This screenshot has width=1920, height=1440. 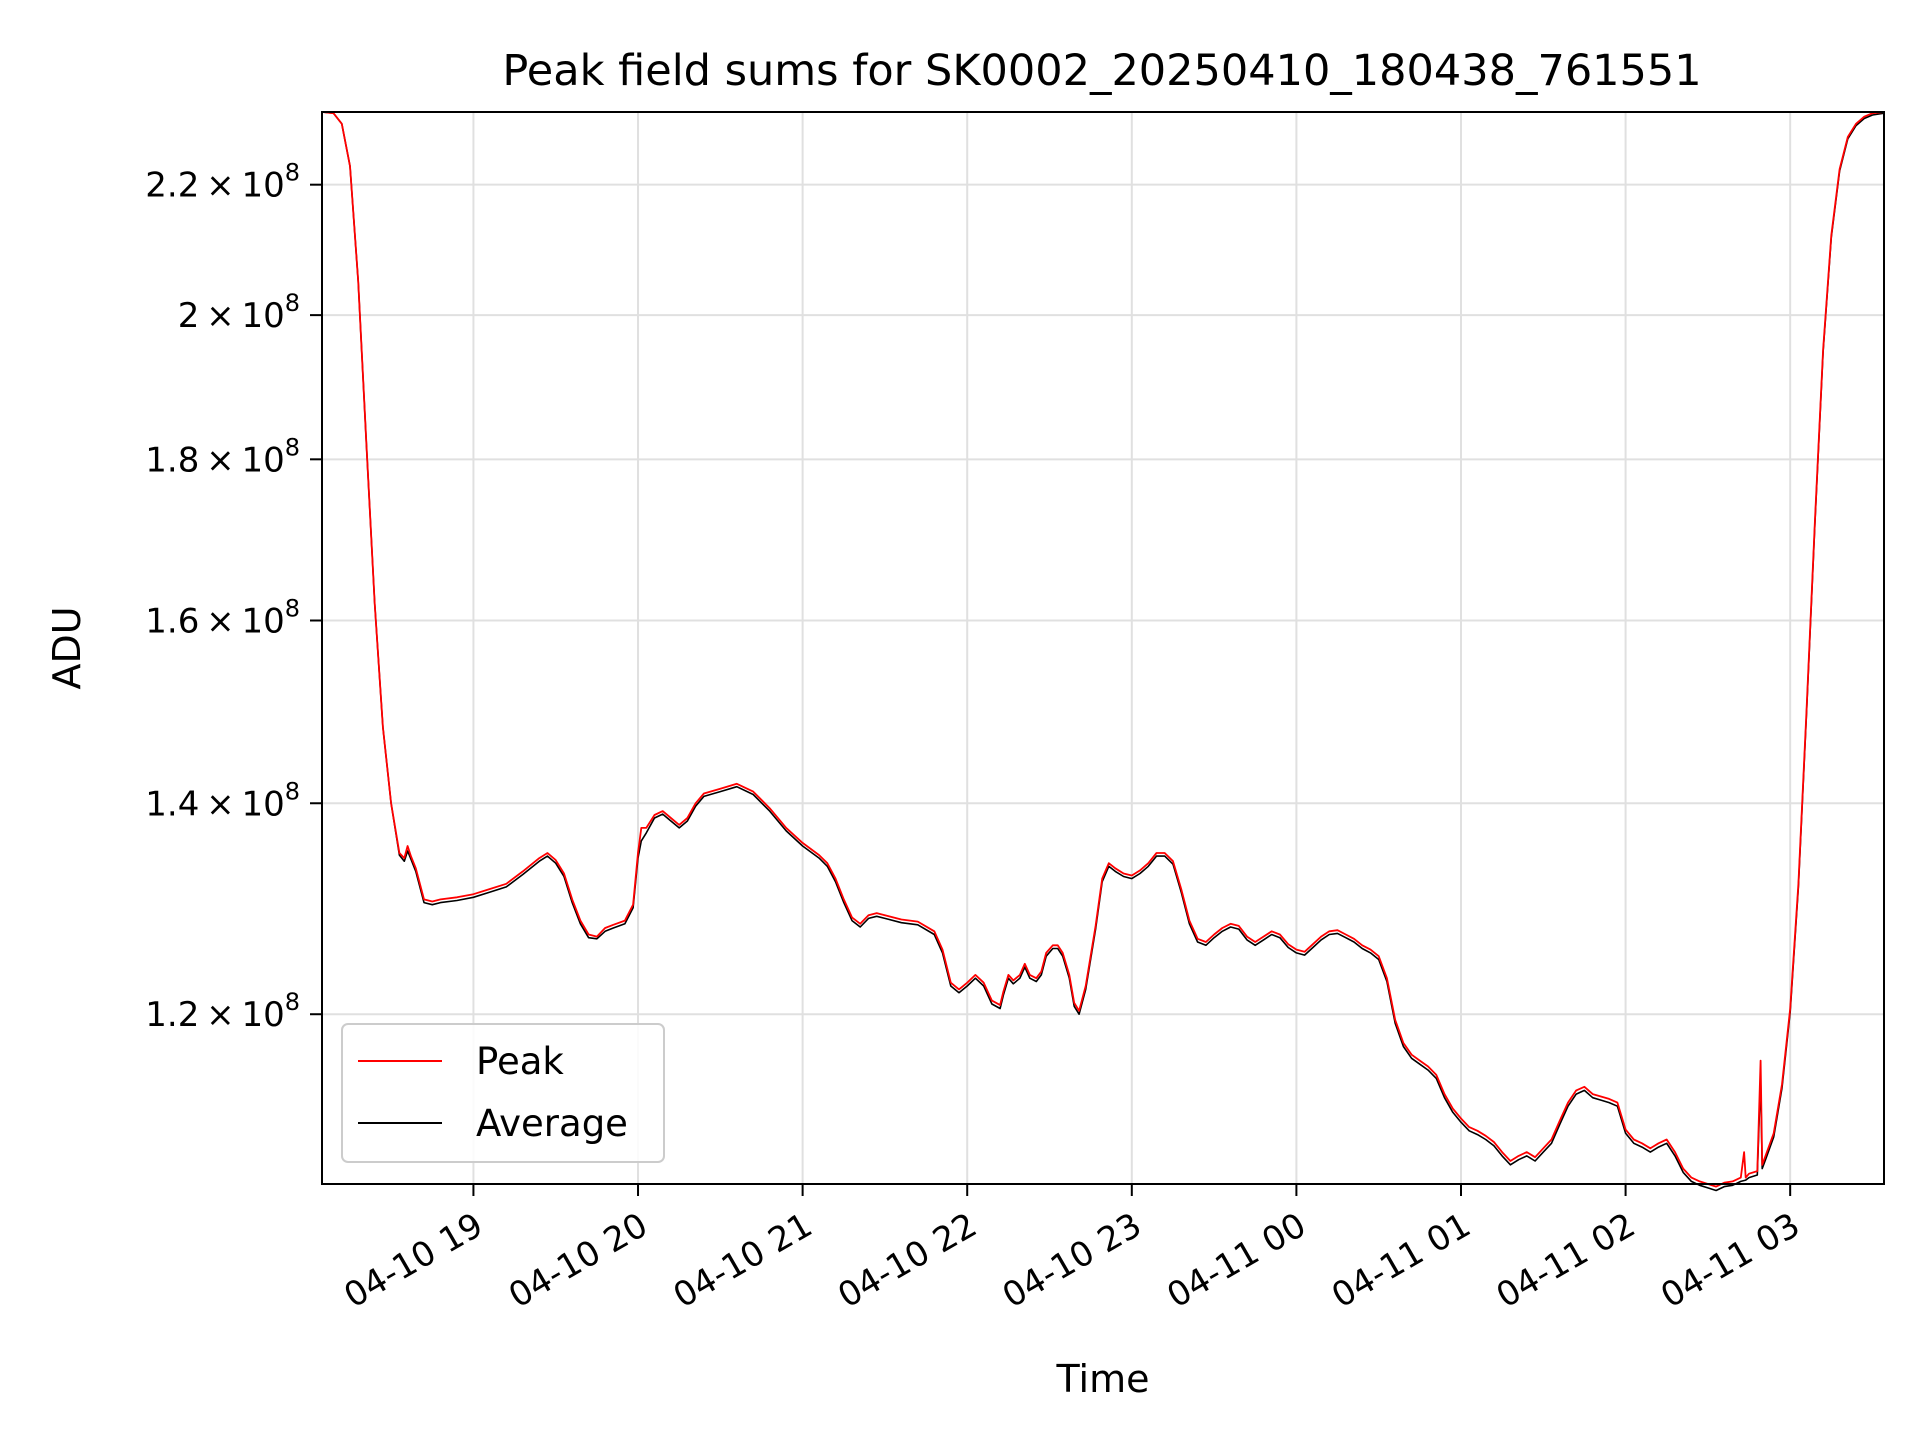 I want to click on y-axis-label: ADU, so click(x=67, y=647).